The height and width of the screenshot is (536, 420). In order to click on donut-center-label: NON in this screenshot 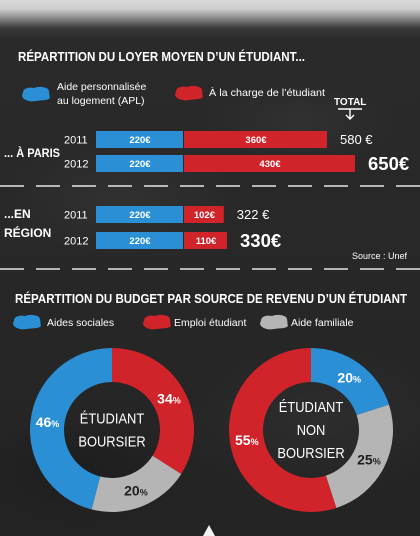, I will do `click(311, 429)`.